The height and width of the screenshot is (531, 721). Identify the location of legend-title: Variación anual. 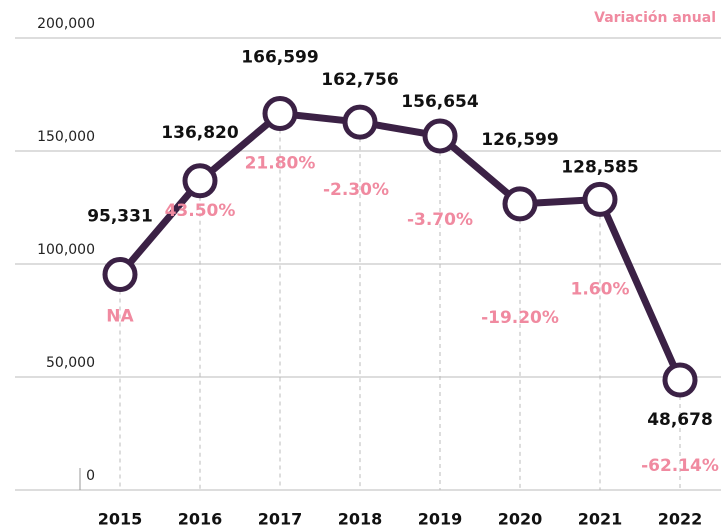
(655, 18).